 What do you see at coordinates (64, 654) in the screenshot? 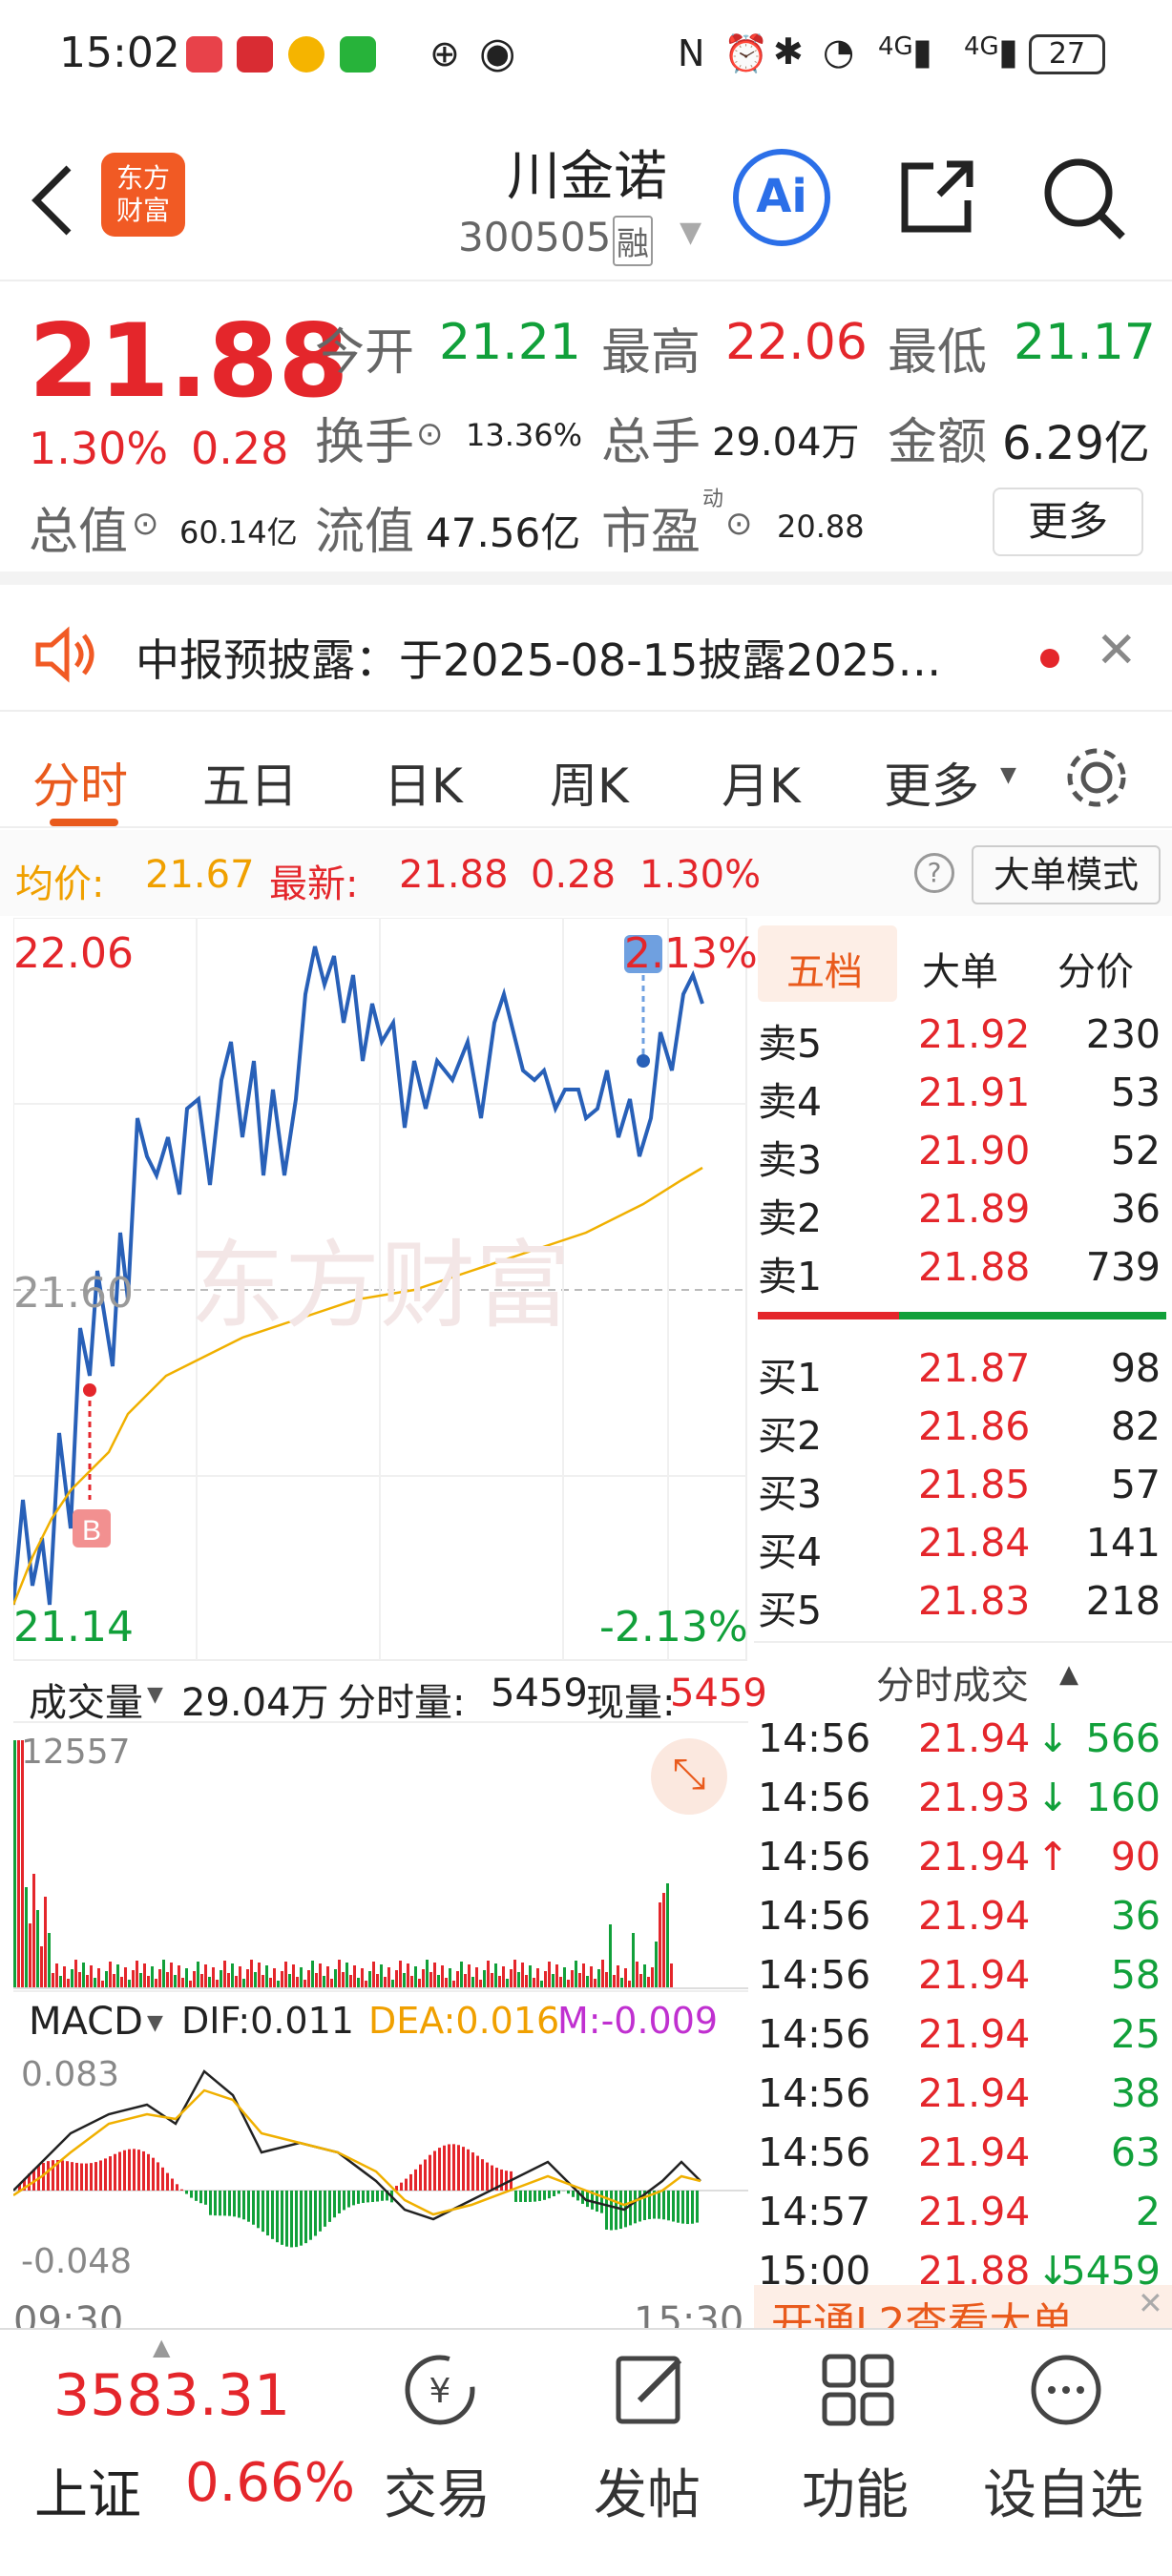
I see `speaker-icon` at bounding box center [64, 654].